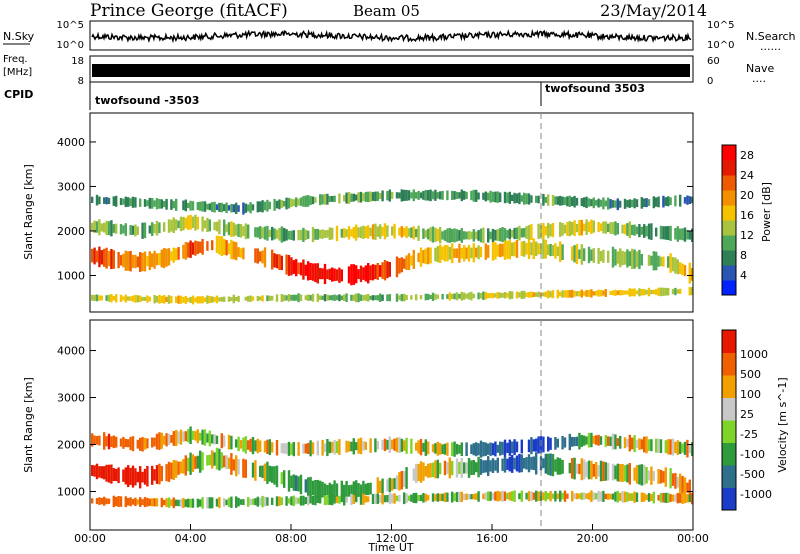 This screenshot has width=800, height=554. I want to click on colorbar-tick-label: 28, so click(747, 155).